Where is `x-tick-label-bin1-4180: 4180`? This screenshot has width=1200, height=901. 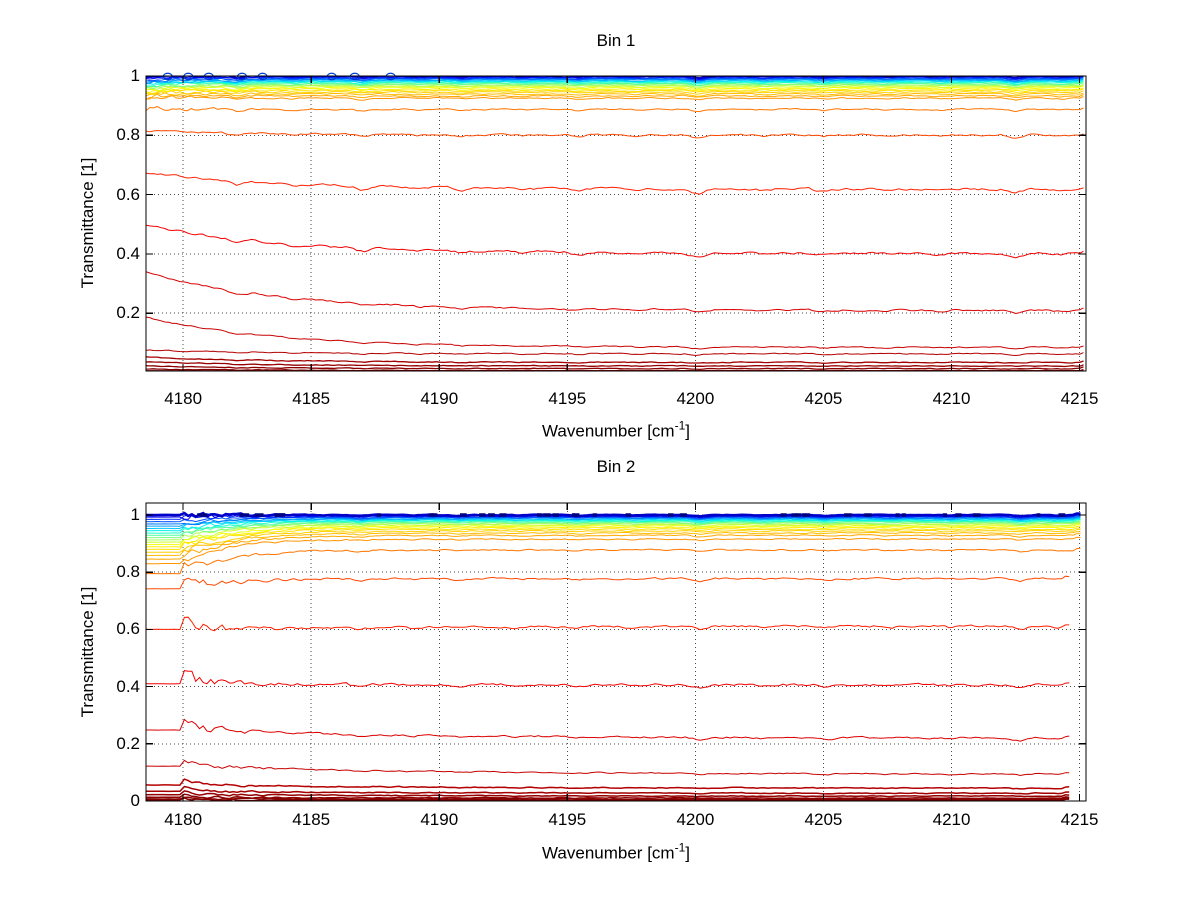 x-tick-label-bin1-4180: 4180 is located at coordinates (183, 398).